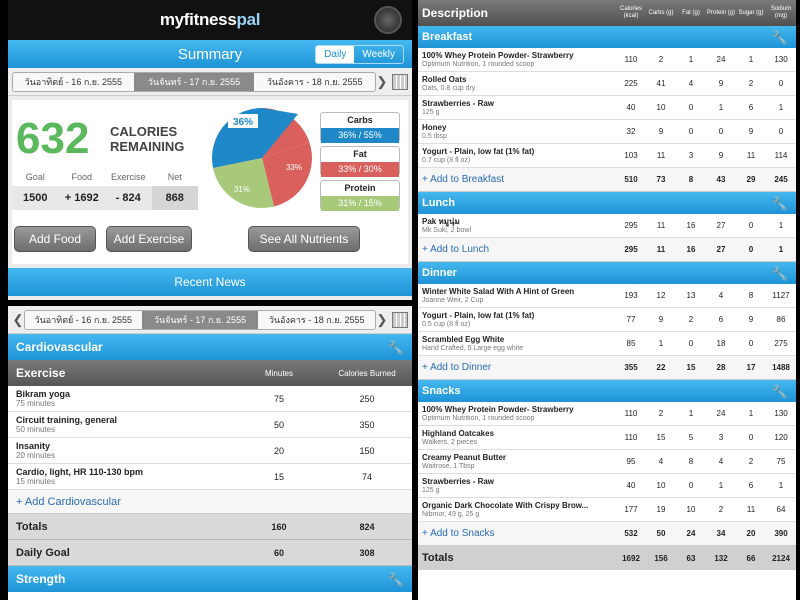  Describe the element at coordinates (367, 450) in the screenshot. I see `exercise-calories: 150` at that location.